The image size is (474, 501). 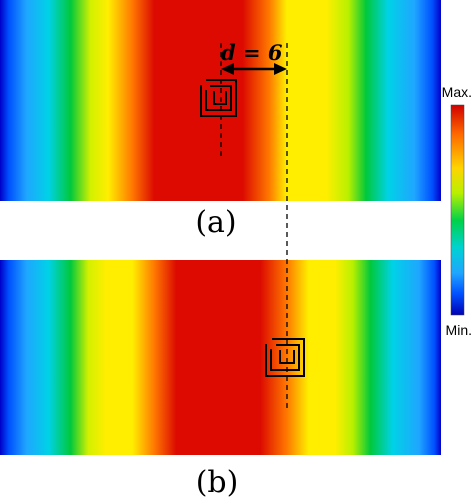 I want to click on resonator-a, so click(x=218, y=98).